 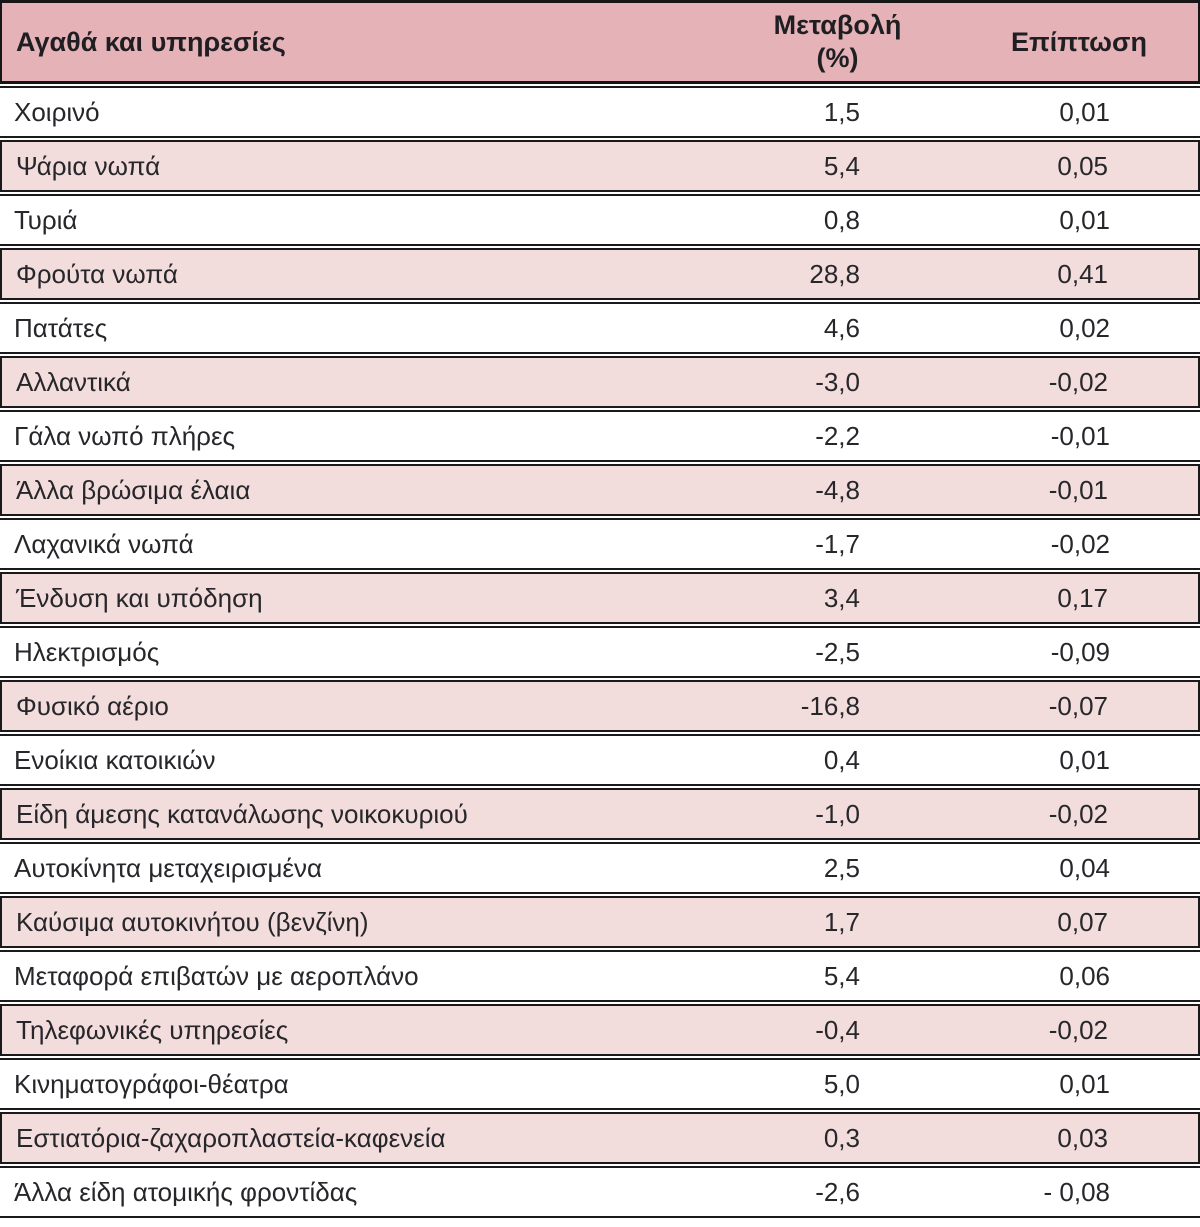 What do you see at coordinates (357, 652) in the screenshot?
I see `row-label: Ηλεκτρισμός` at bounding box center [357, 652].